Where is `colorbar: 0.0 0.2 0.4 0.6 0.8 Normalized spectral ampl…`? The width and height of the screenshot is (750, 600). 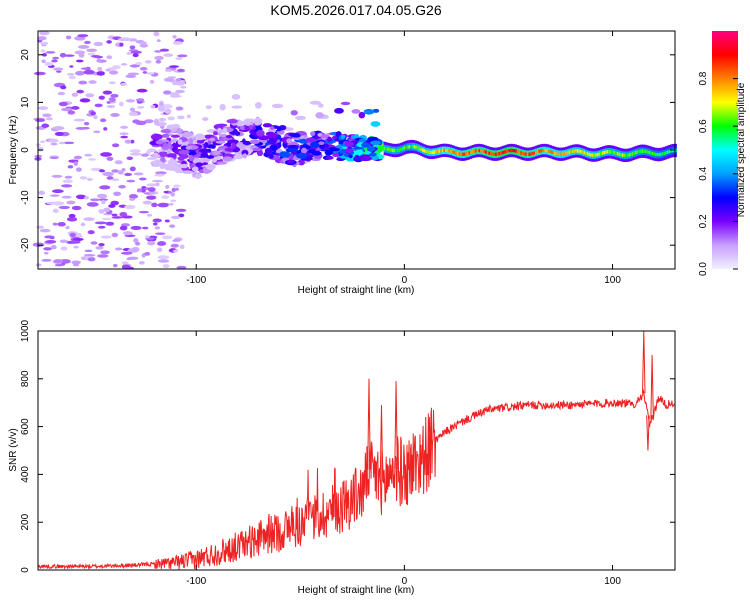
colorbar: 0.0 0.2 0.4 0.6 0.8 Normalized spectral ampl… is located at coordinates (722, 153).